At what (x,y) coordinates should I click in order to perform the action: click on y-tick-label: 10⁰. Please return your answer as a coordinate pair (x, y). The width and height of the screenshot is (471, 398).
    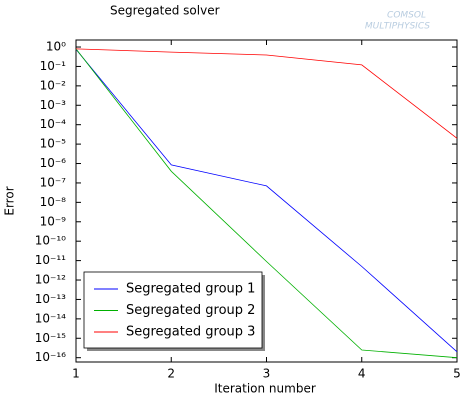
    Looking at the image, I should click on (56, 47).